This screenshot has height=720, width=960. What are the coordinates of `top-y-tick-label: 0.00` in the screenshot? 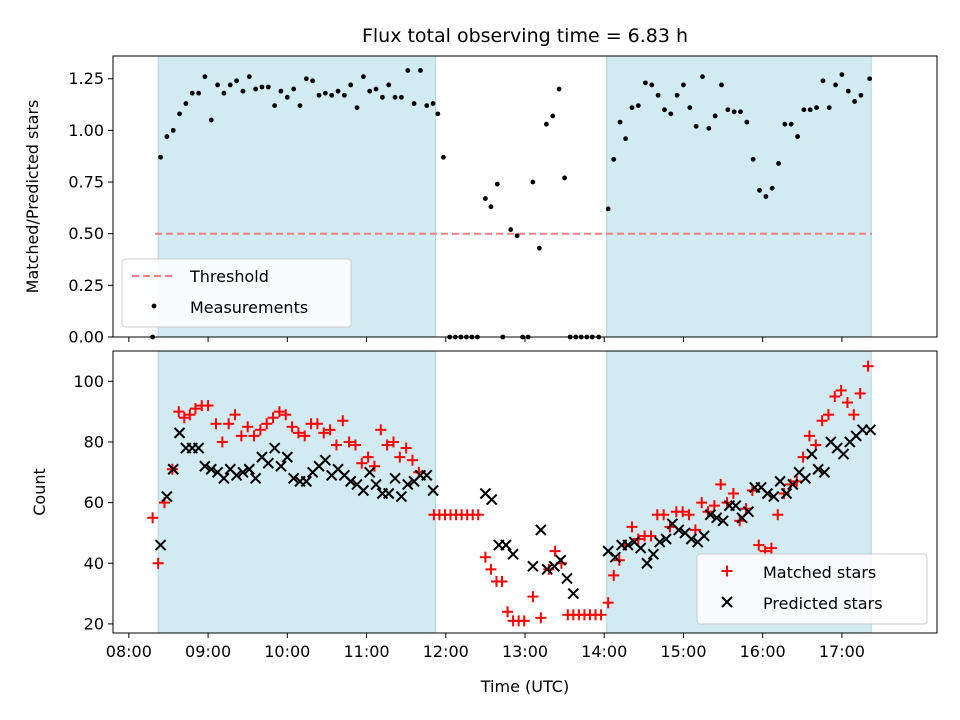 It's located at (86, 337).